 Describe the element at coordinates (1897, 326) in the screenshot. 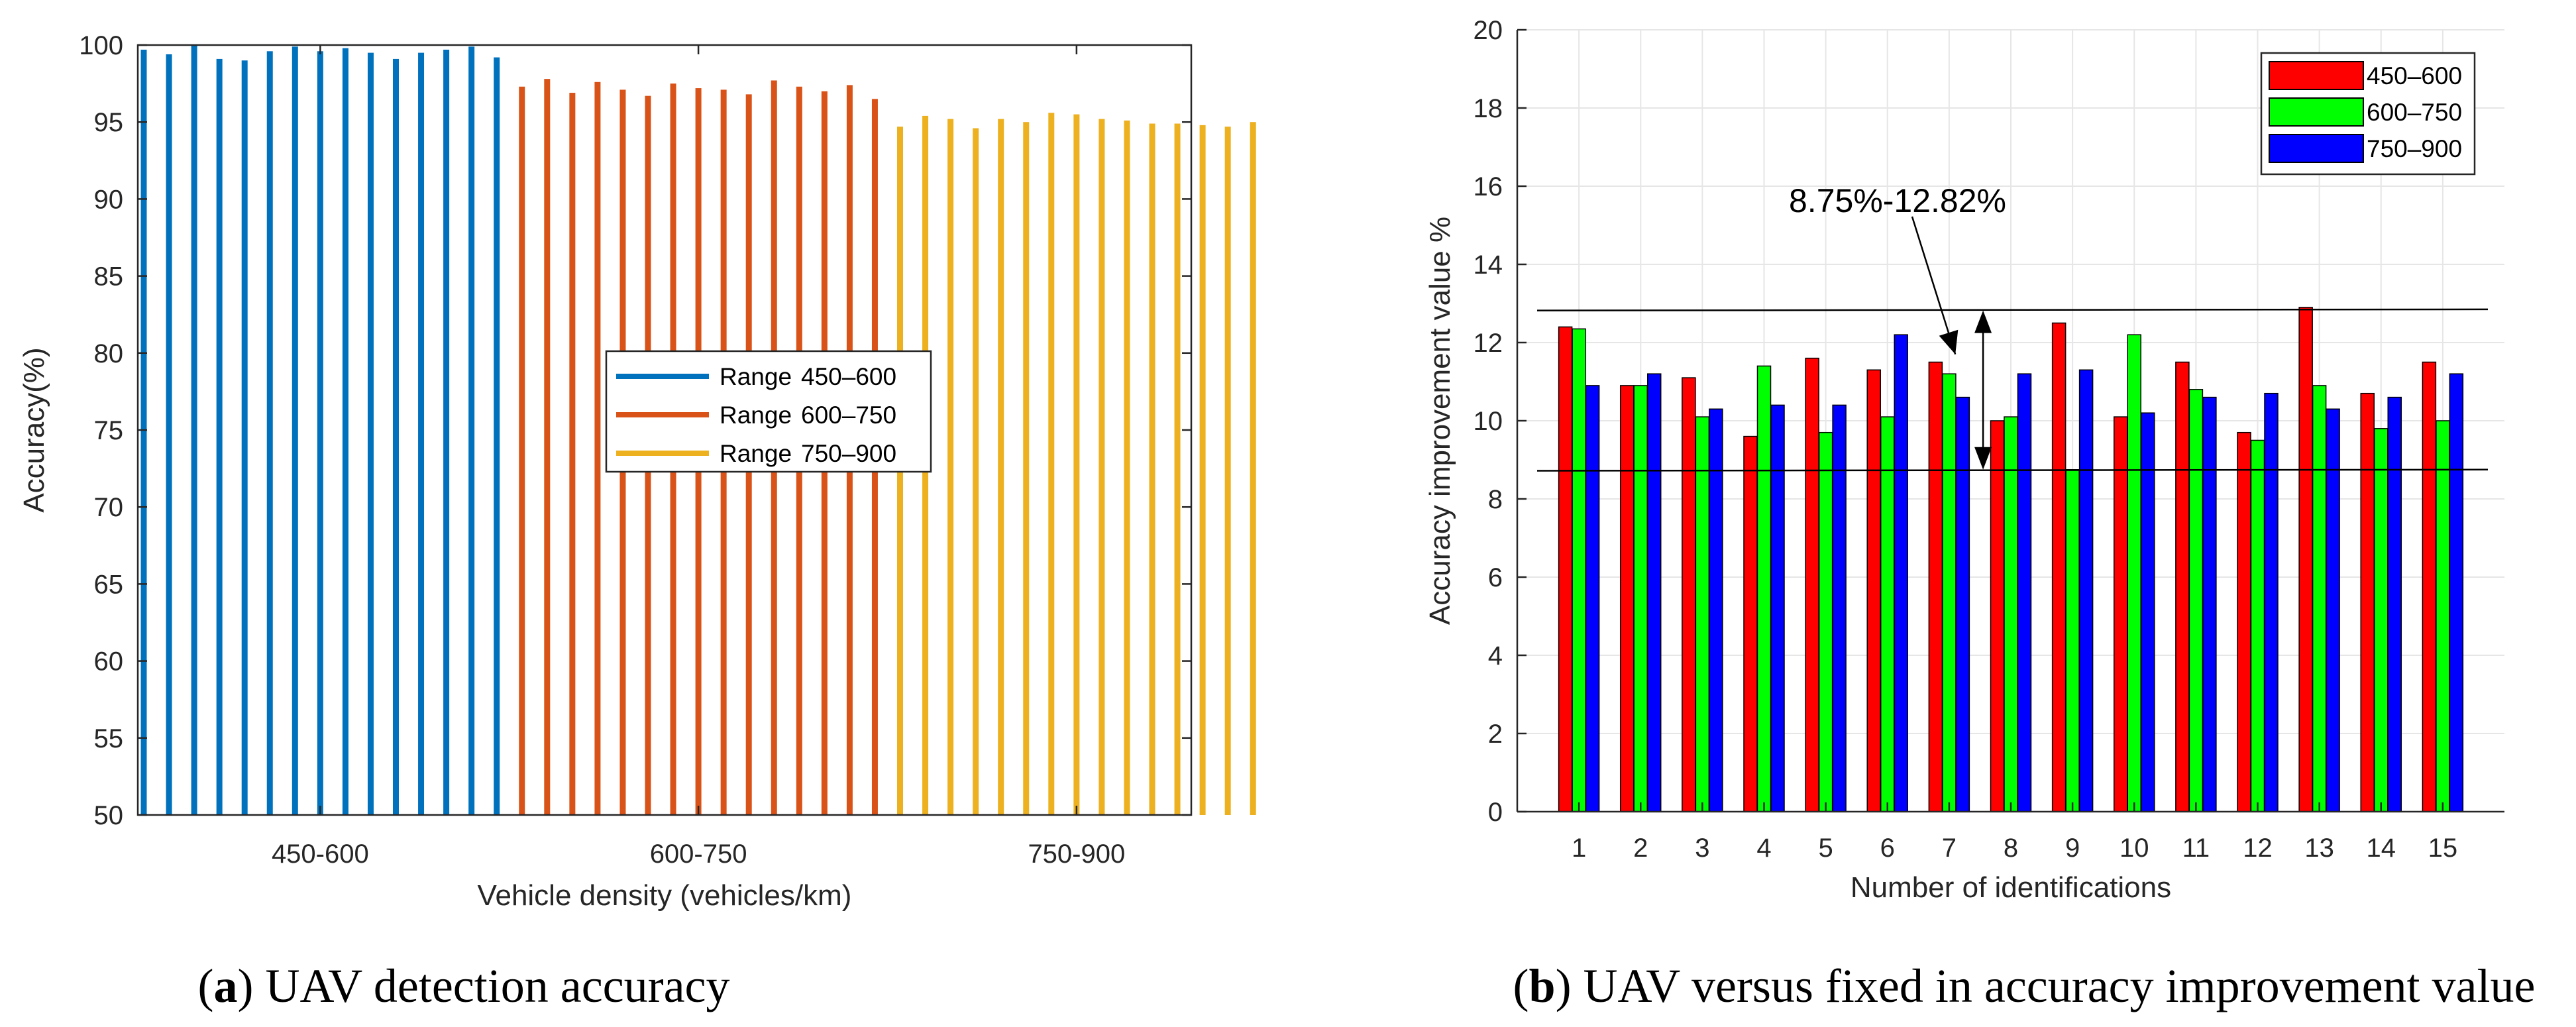

I see `panel-b-annotation: 8.75%-12.82%` at that location.